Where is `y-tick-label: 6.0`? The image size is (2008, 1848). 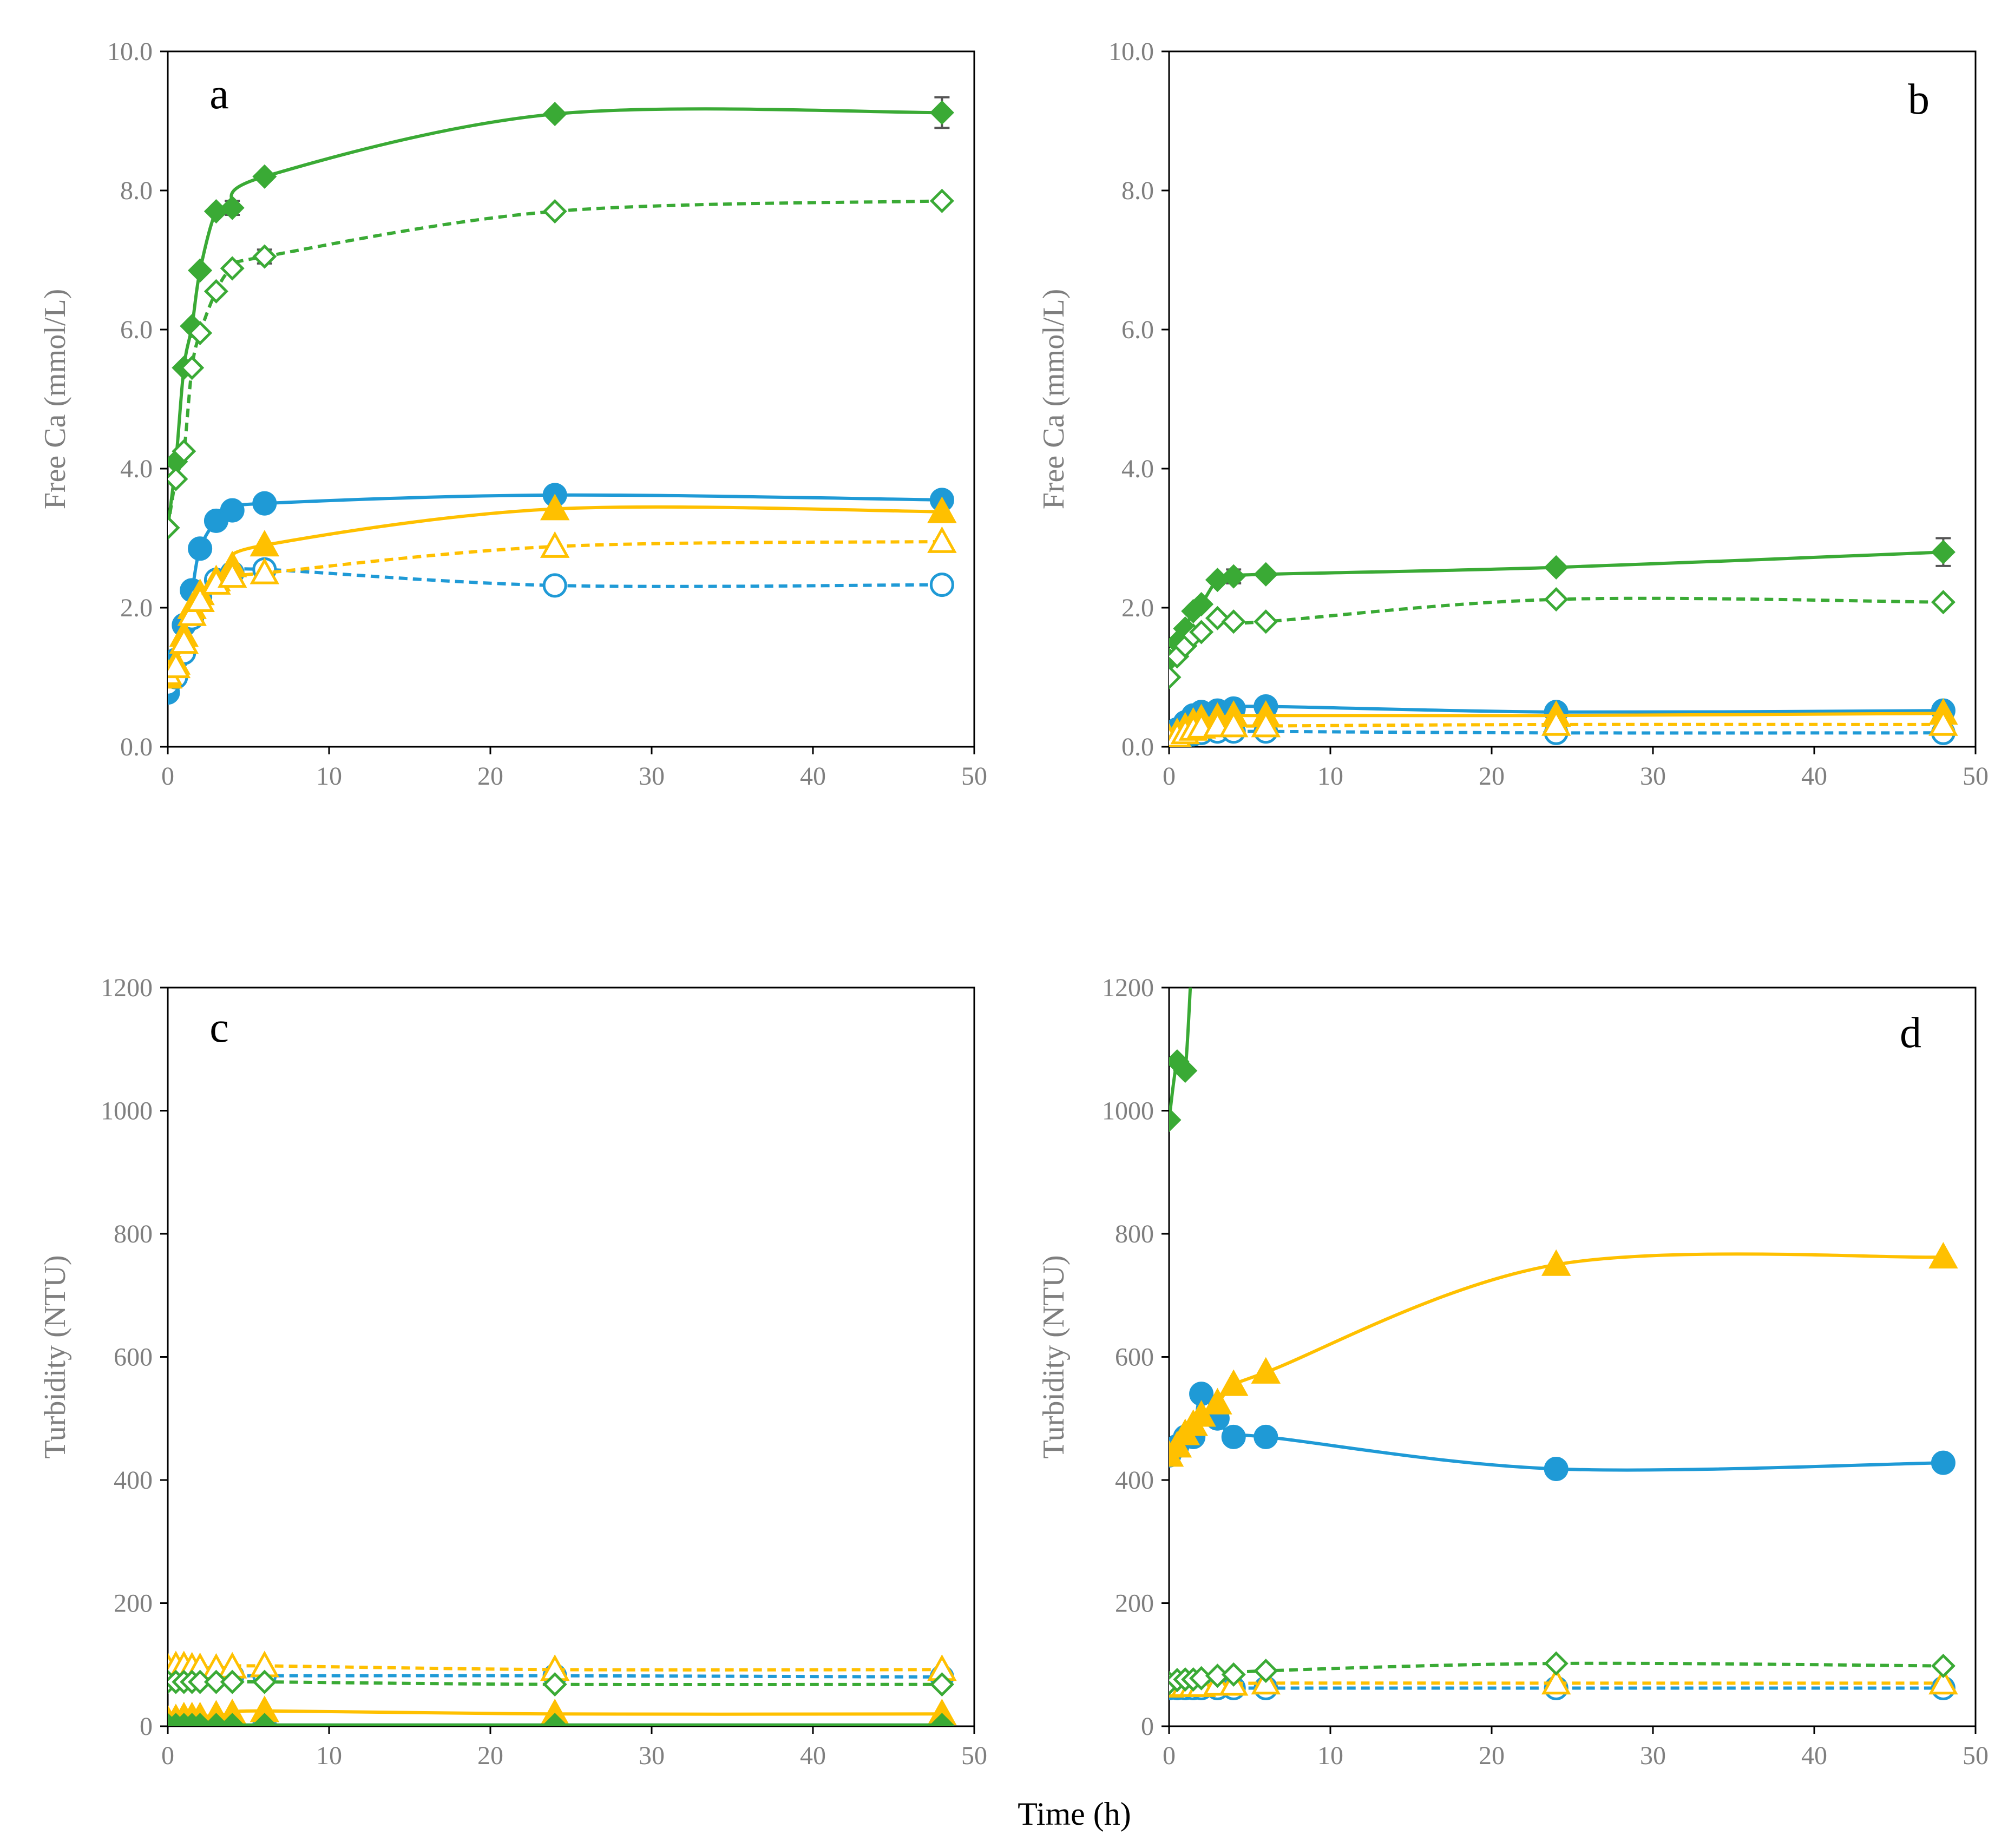
y-tick-label: 6.0 is located at coordinates (136, 329).